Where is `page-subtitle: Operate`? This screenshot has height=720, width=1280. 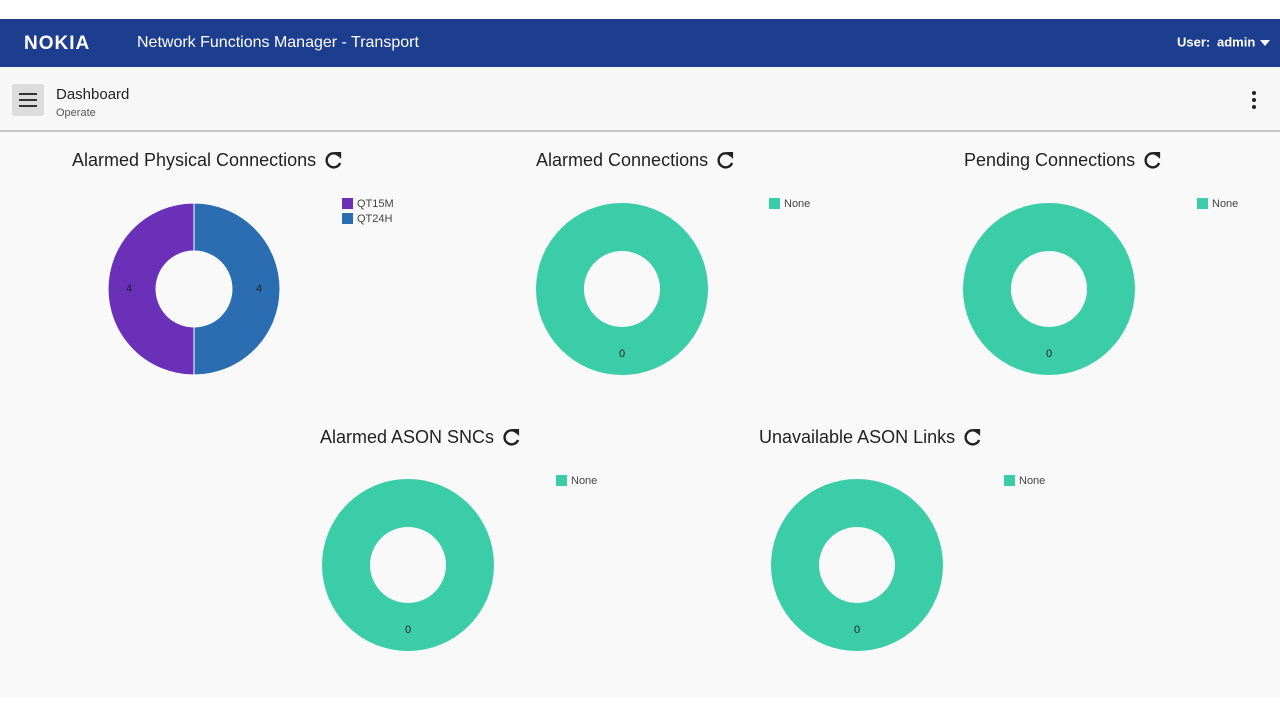
page-subtitle: Operate is located at coordinates (76, 113).